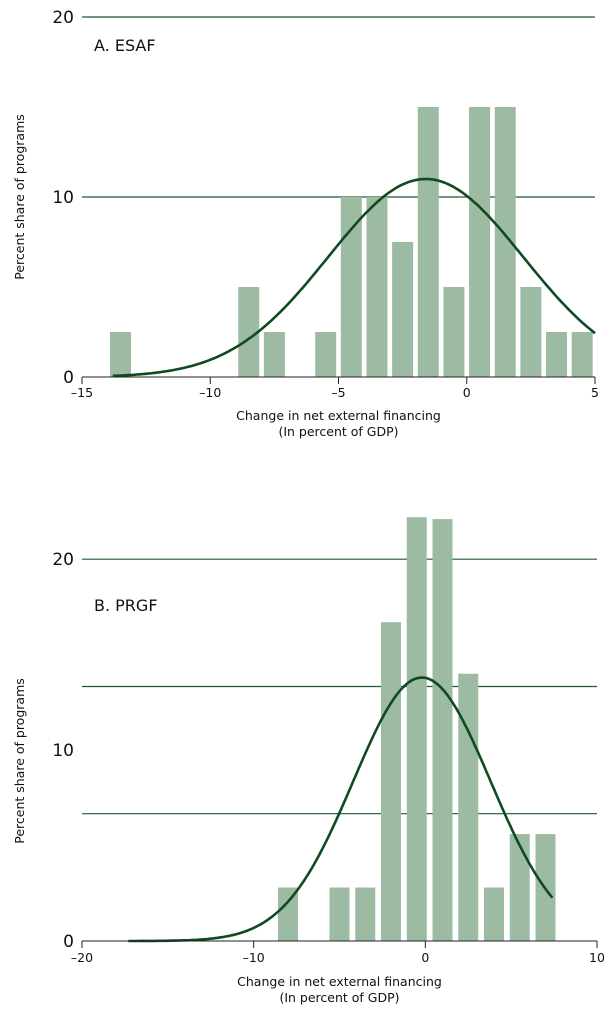 The height and width of the screenshot is (1016, 613). What do you see at coordinates (82, 957) in the screenshot?
I see `x-tick-label: –20` at bounding box center [82, 957].